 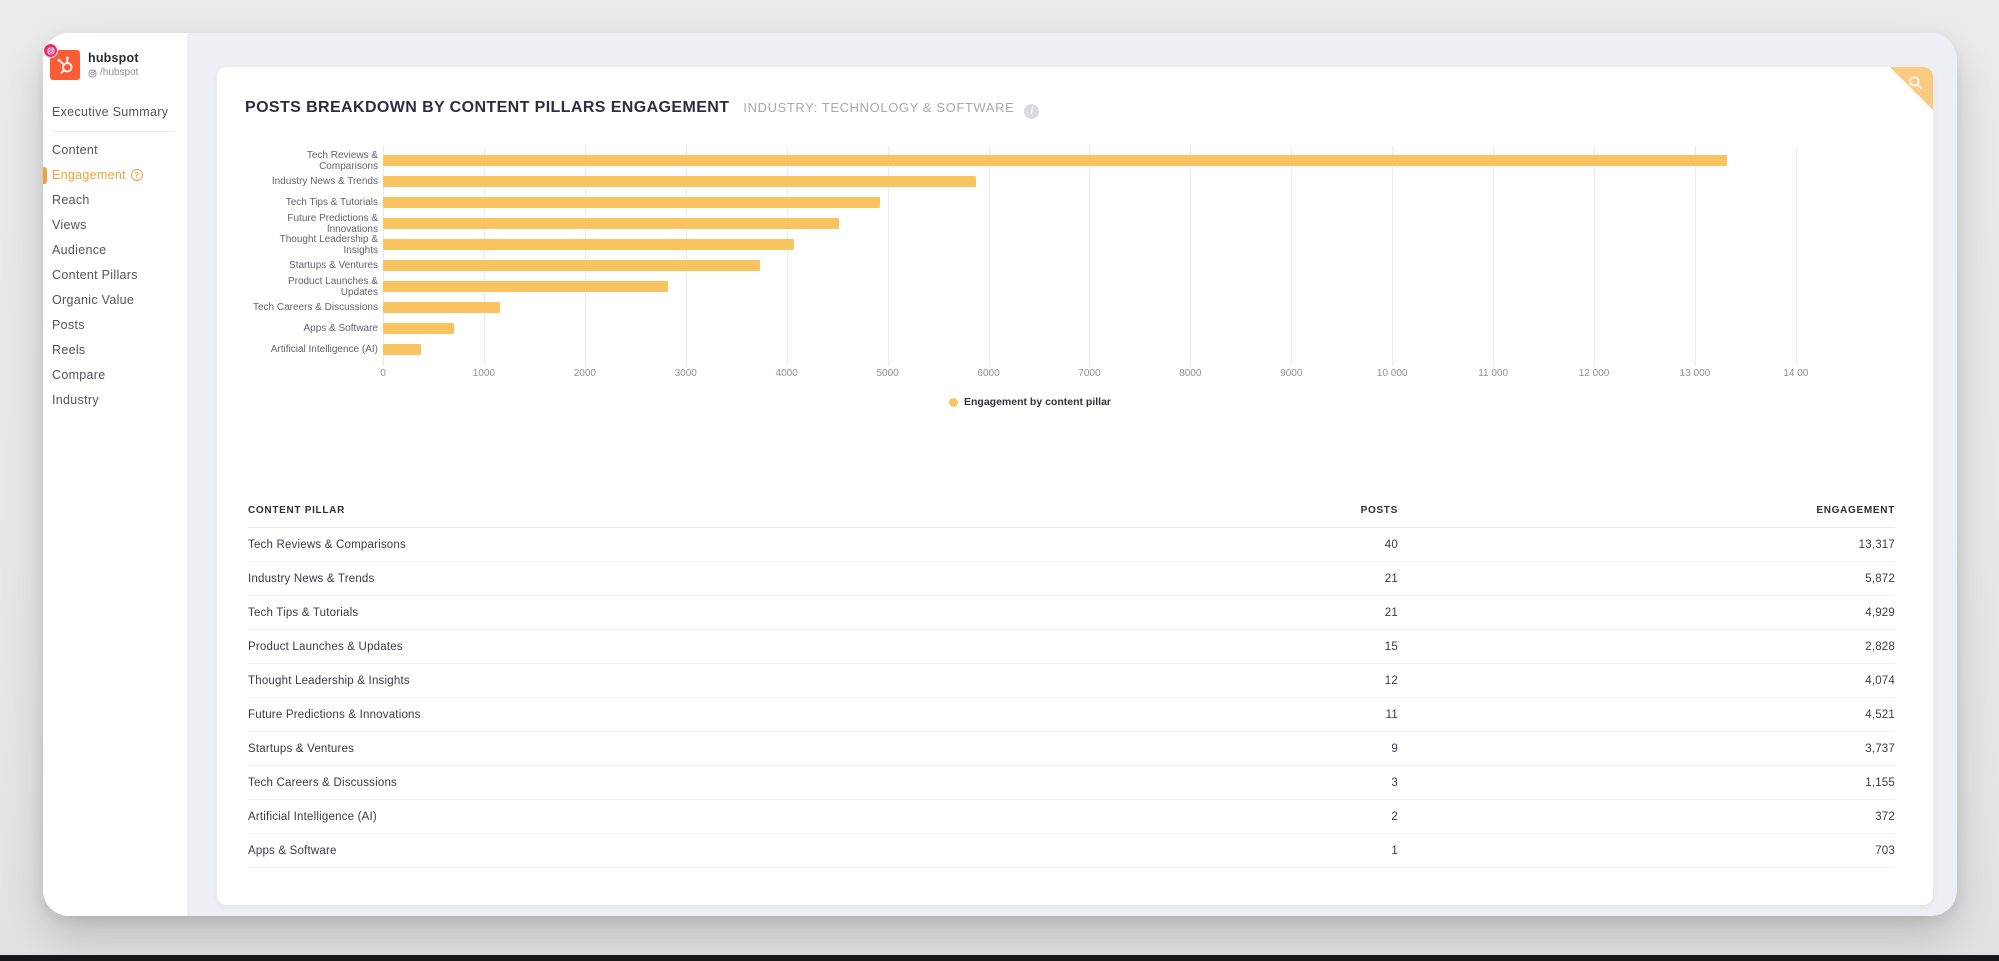 I want to click on engagement-cell: 372, so click(x=1885, y=816).